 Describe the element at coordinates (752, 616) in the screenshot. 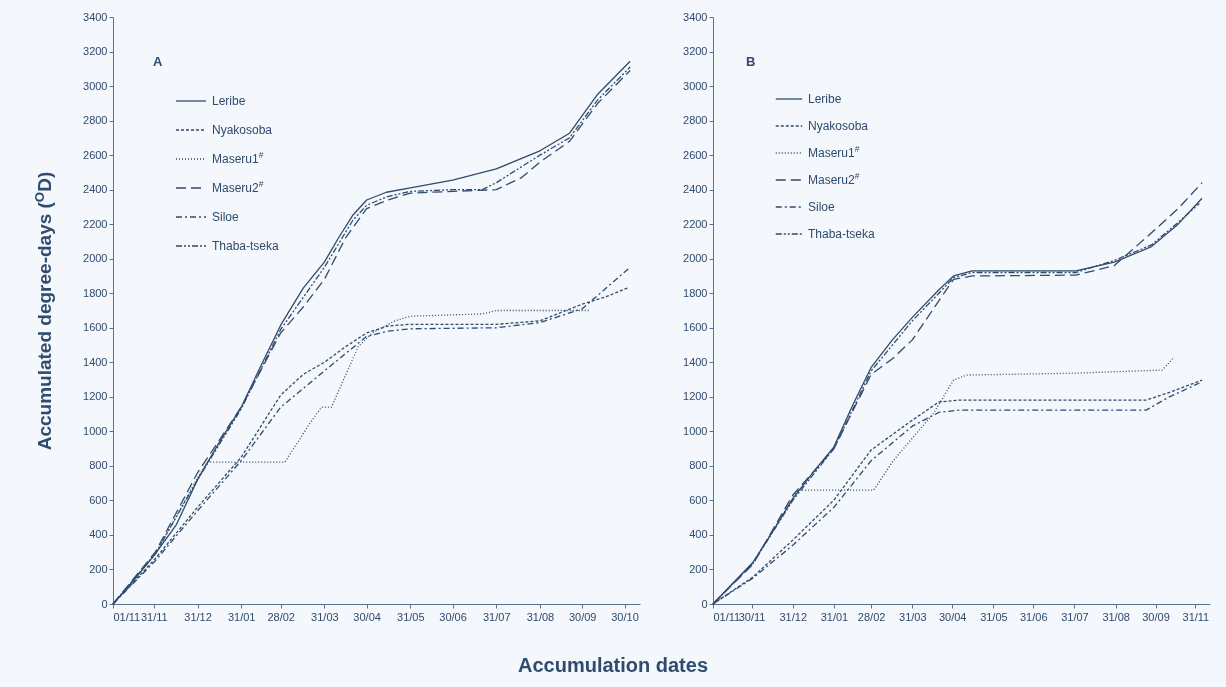

I see `x-tick-label: 30/11` at that location.